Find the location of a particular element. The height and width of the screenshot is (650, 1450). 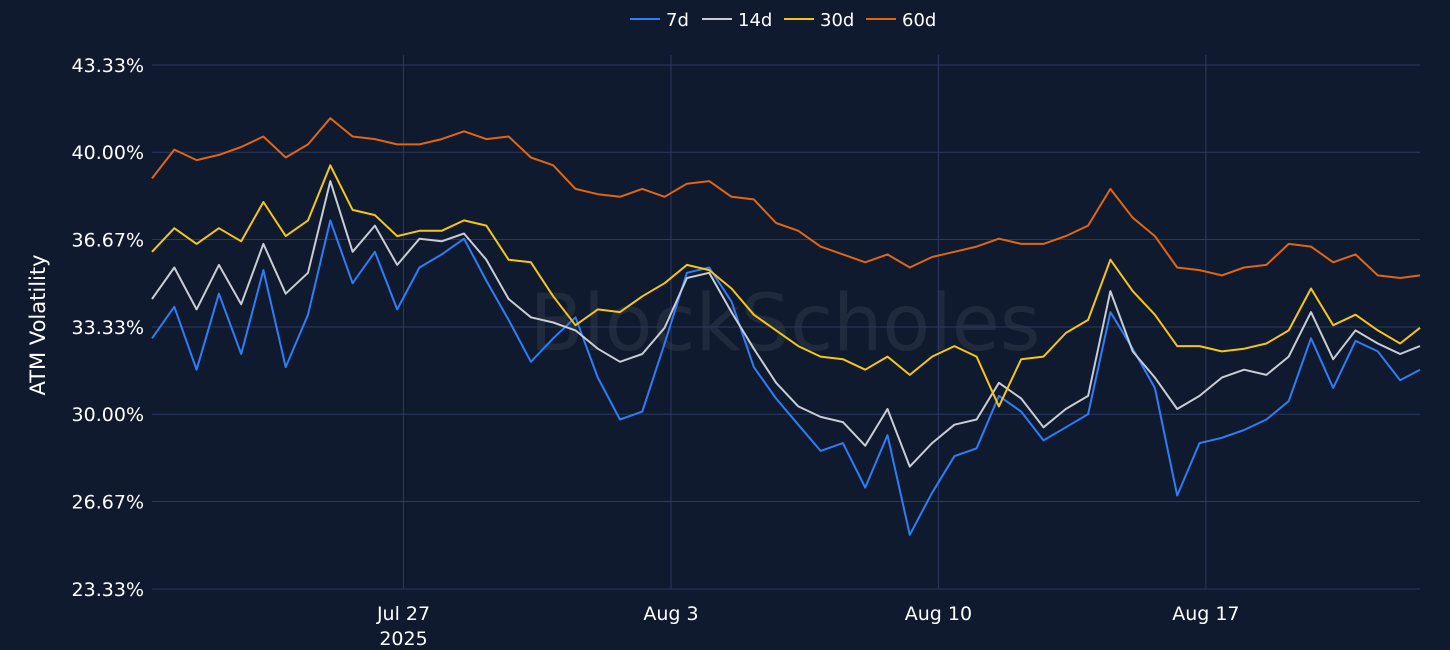

y-tick-label: 36.67% is located at coordinates (108, 240).